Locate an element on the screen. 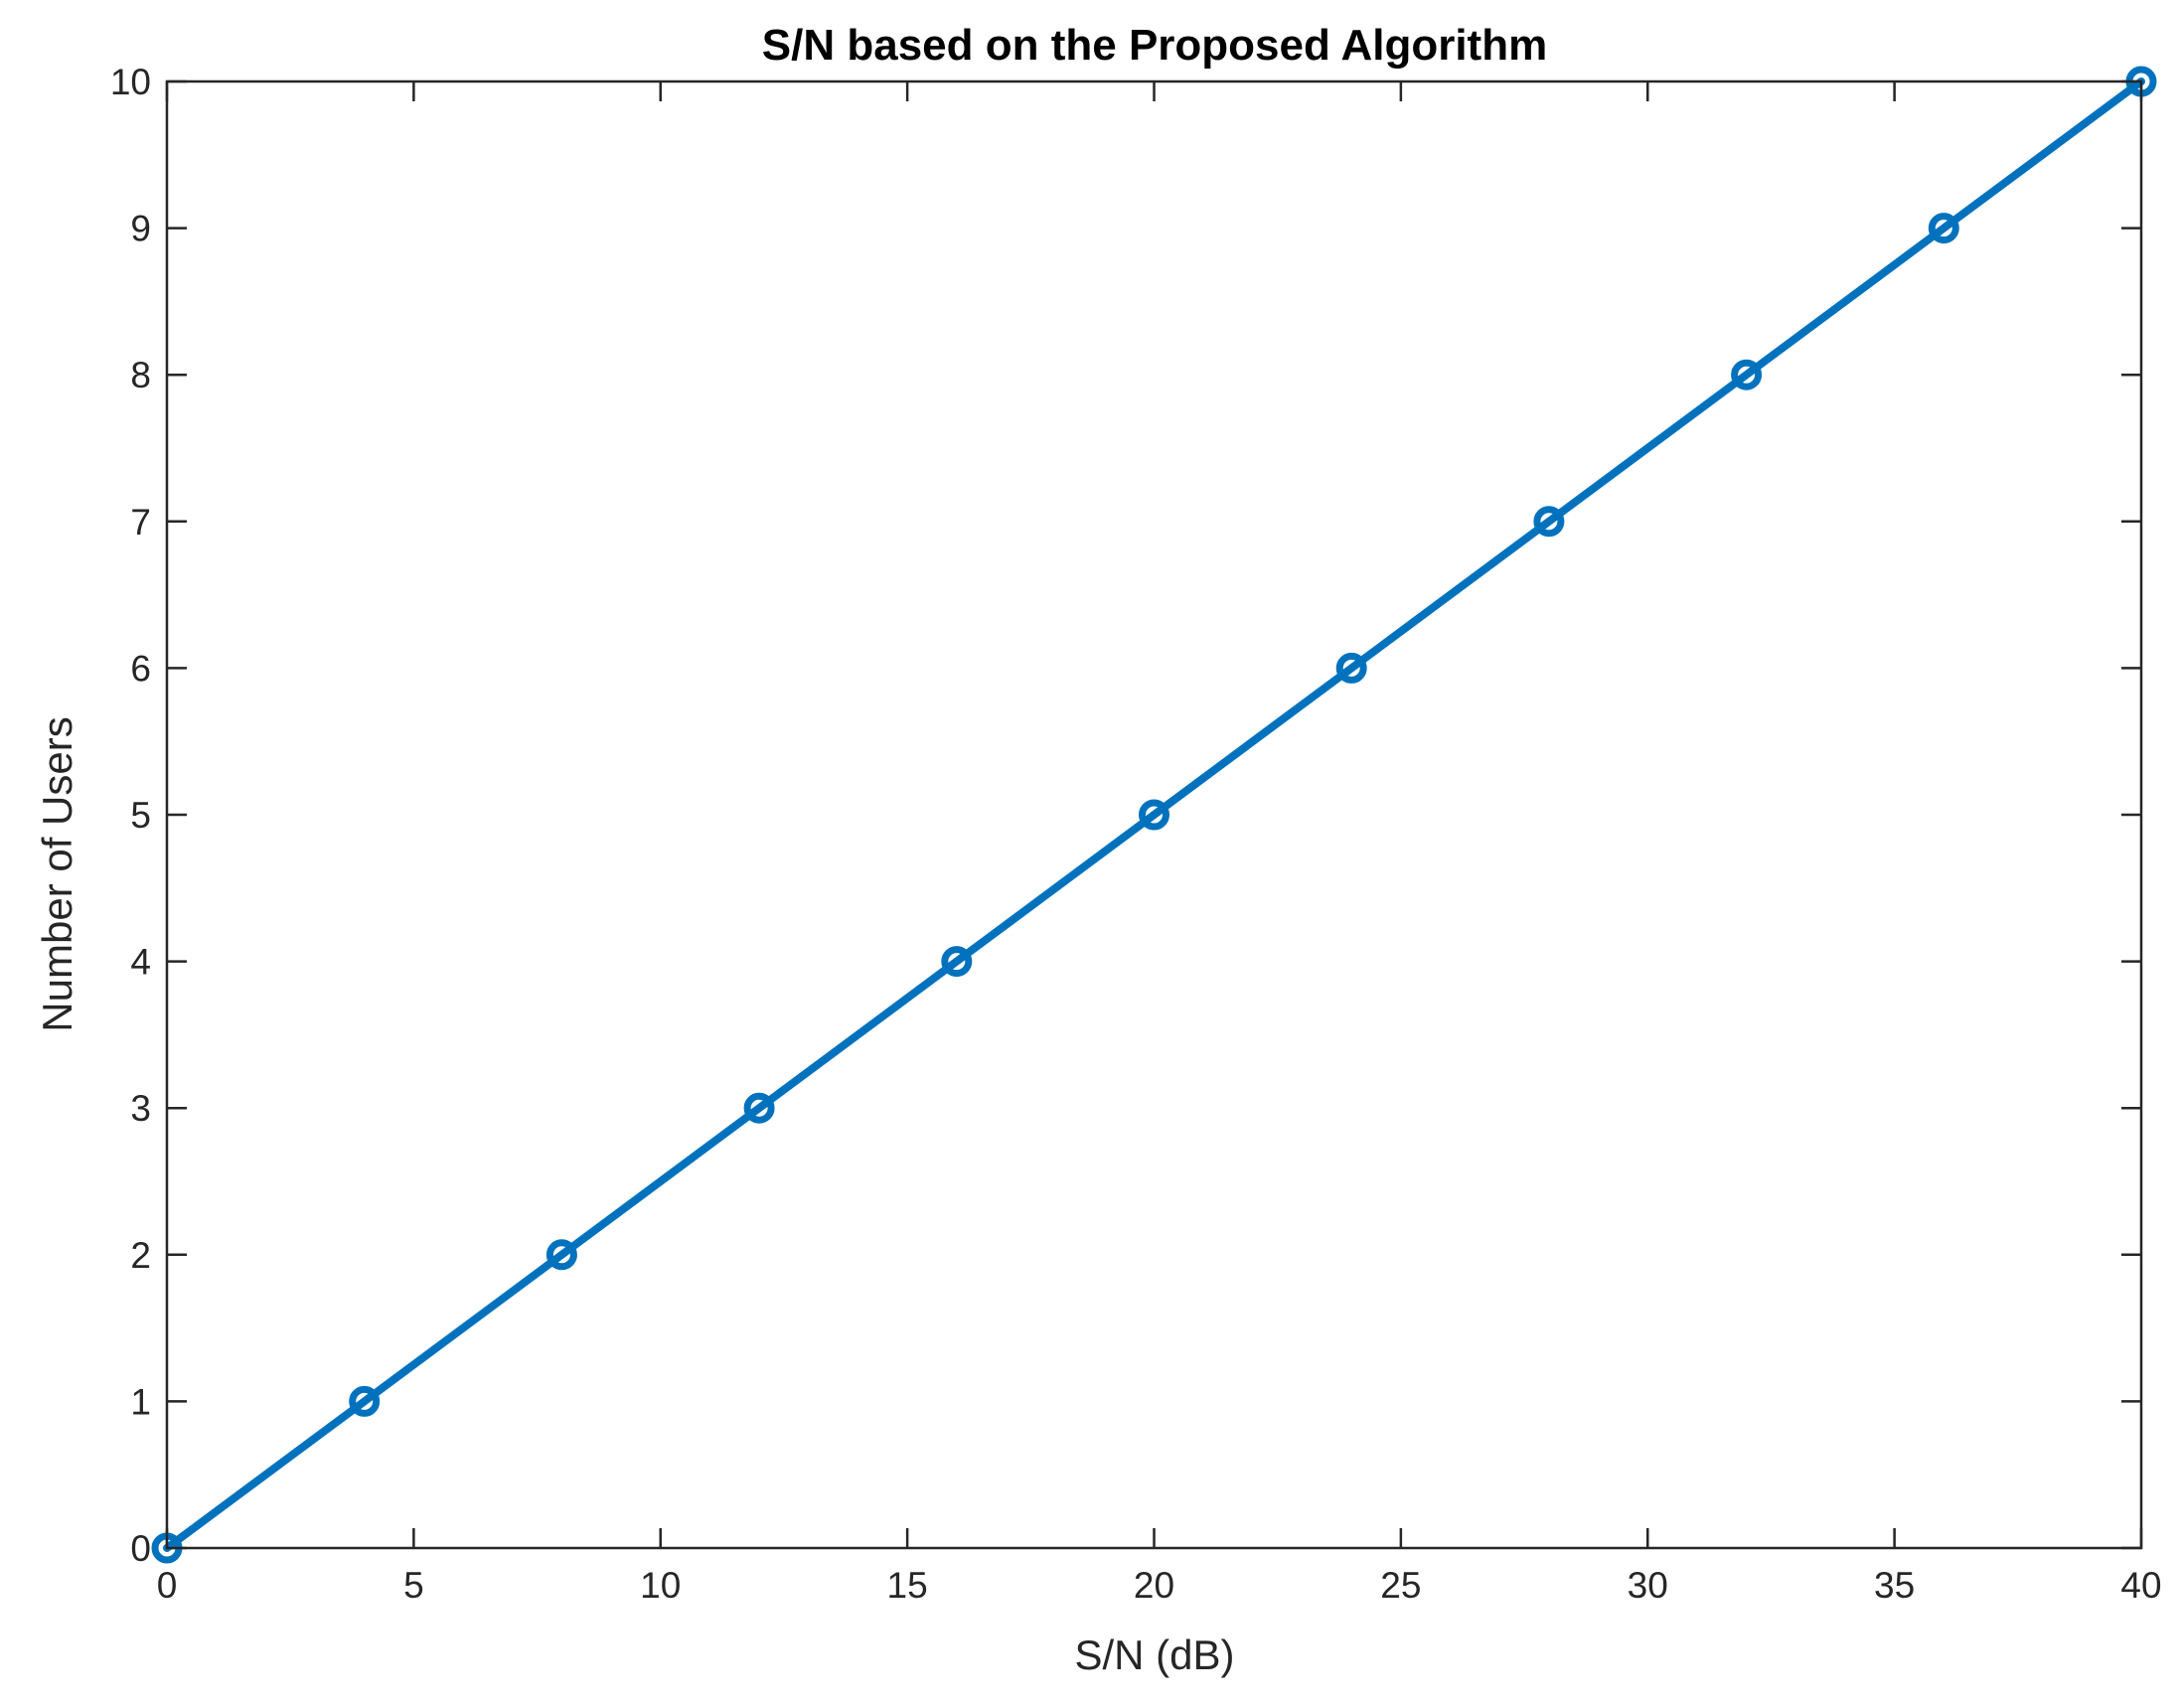 The image size is (2179, 1708). y-tick-label: 5 is located at coordinates (140, 815).